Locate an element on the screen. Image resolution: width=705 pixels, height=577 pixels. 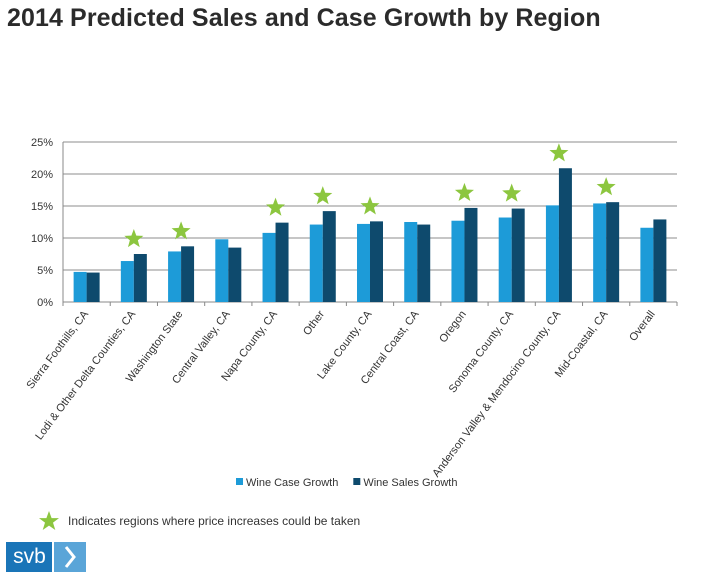
x-tick-label: Lodi & Other Delta Counties, CA is located at coordinates (85, 375).